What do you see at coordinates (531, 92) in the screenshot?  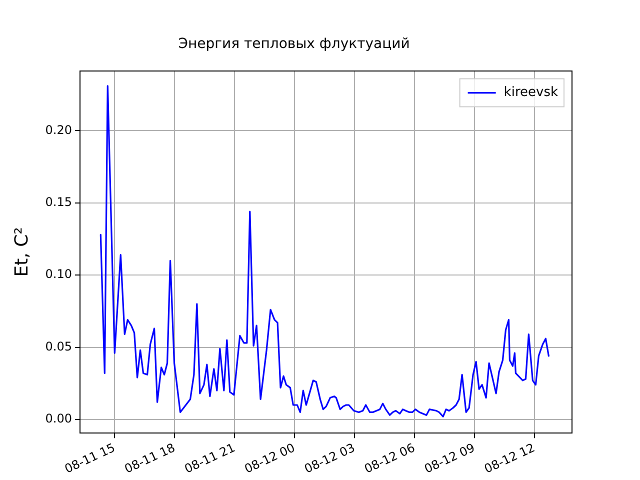 I see `legend-label: kireevsk` at bounding box center [531, 92].